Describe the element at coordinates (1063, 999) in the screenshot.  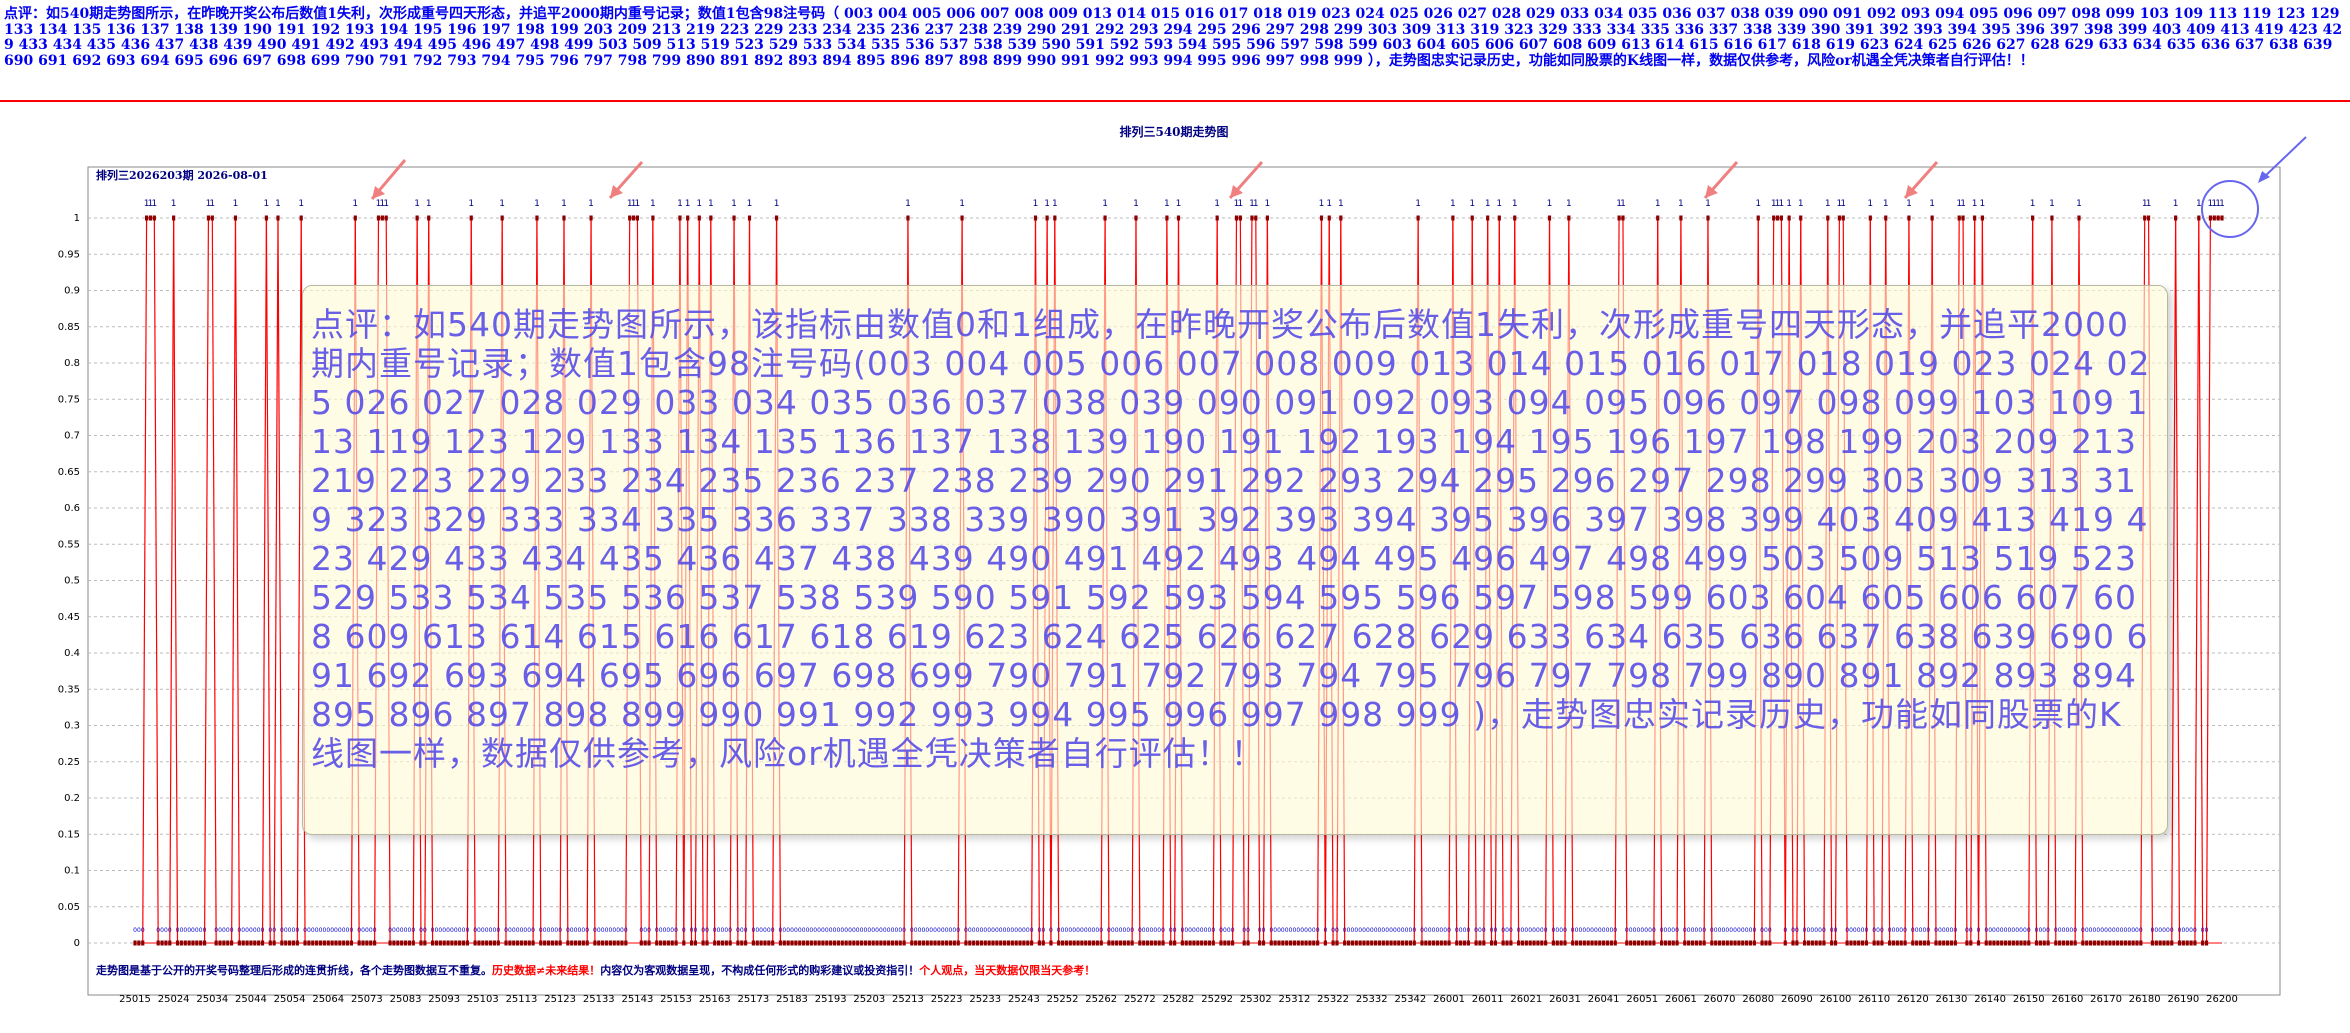
I see `xtick-label: 25252` at that location.